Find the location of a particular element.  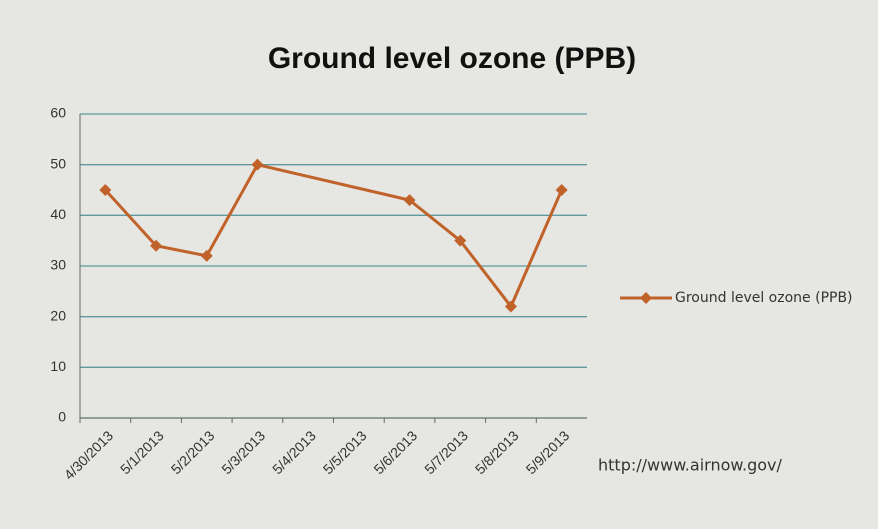

y-tick-label: 20 is located at coordinates (58, 315).